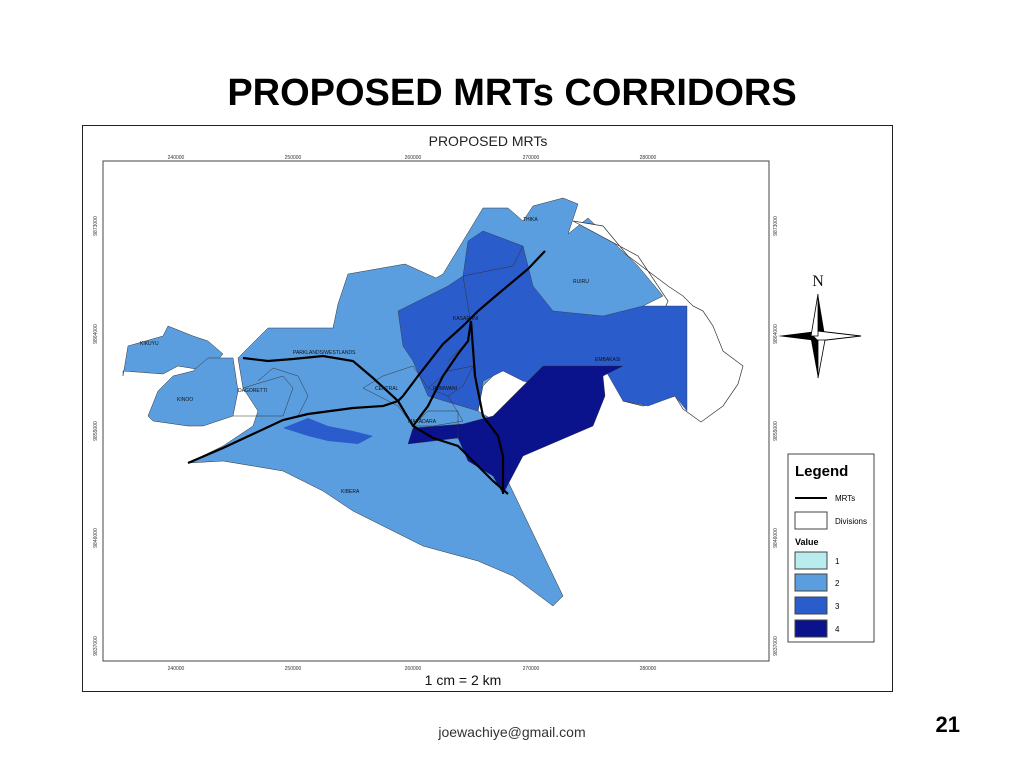 The height and width of the screenshot is (768, 1024). I want to click on legend-value-label: 2, so click(837, 583).